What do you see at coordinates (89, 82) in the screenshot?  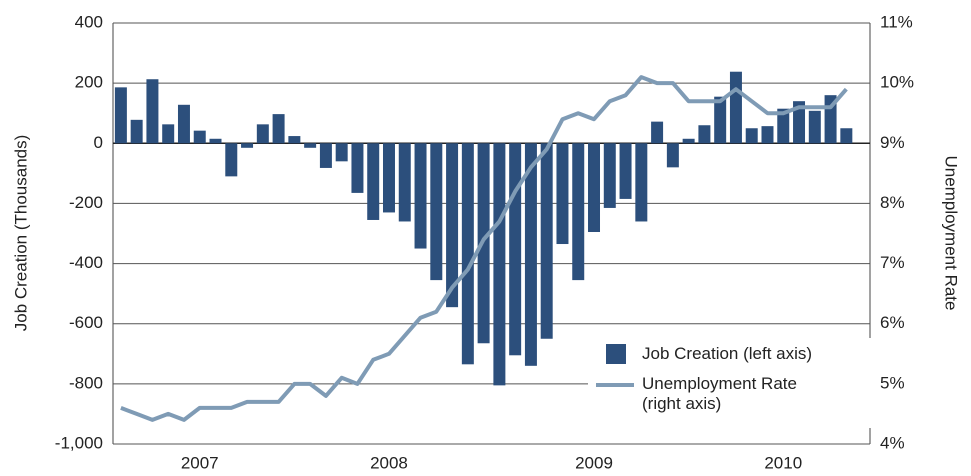 I see `y-tick-label: 200` at bounding box center [89, 82].